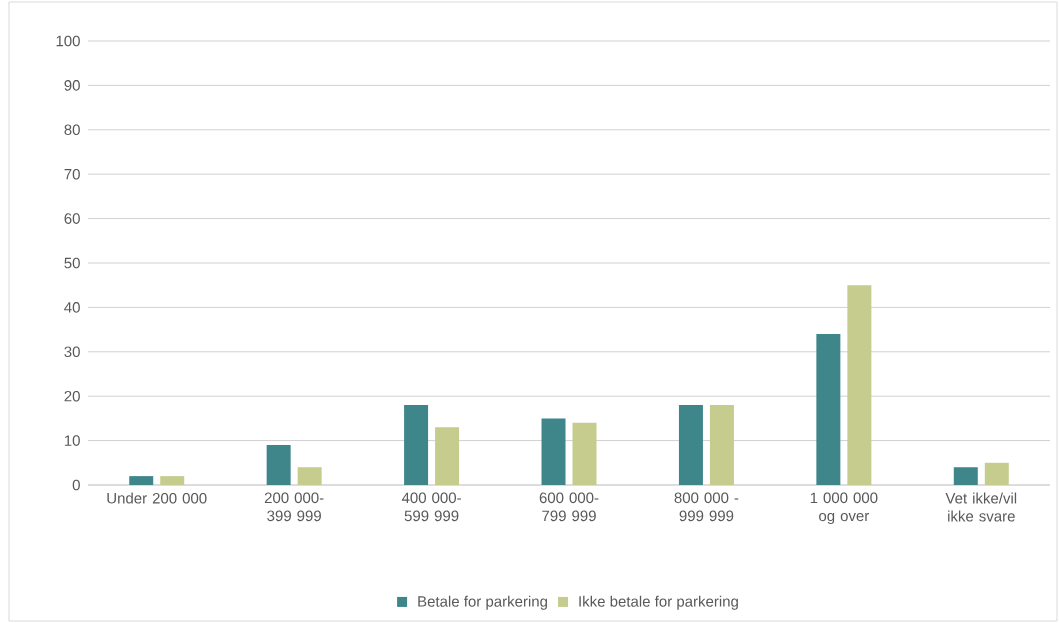  Describe the element at coordinates (72, 352) in the screenshot. I see `y-tick-label: 30` at that location.